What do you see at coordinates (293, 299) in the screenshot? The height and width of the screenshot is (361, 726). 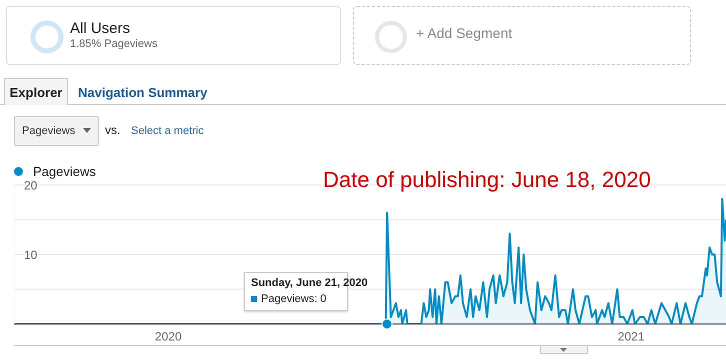 I see `annotation: Pageviews: 0` at bounding box center [293, 299].